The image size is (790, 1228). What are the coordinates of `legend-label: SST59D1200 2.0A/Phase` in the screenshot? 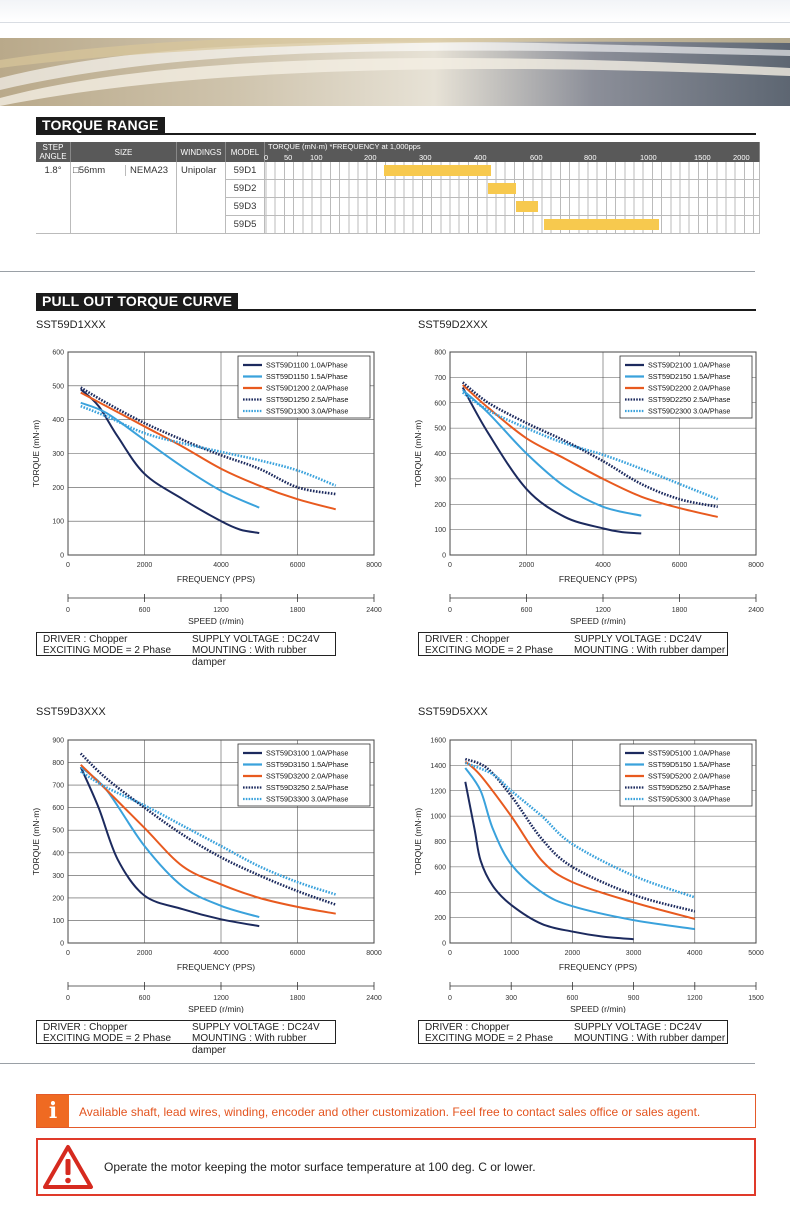 It's located at (307, 388).